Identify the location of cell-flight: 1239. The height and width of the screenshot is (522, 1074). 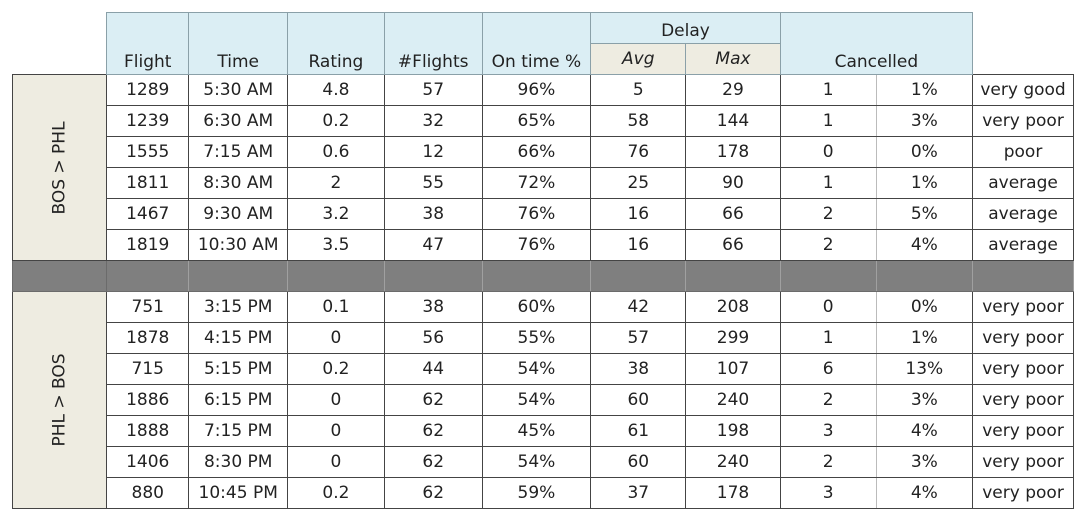
(148, 121).